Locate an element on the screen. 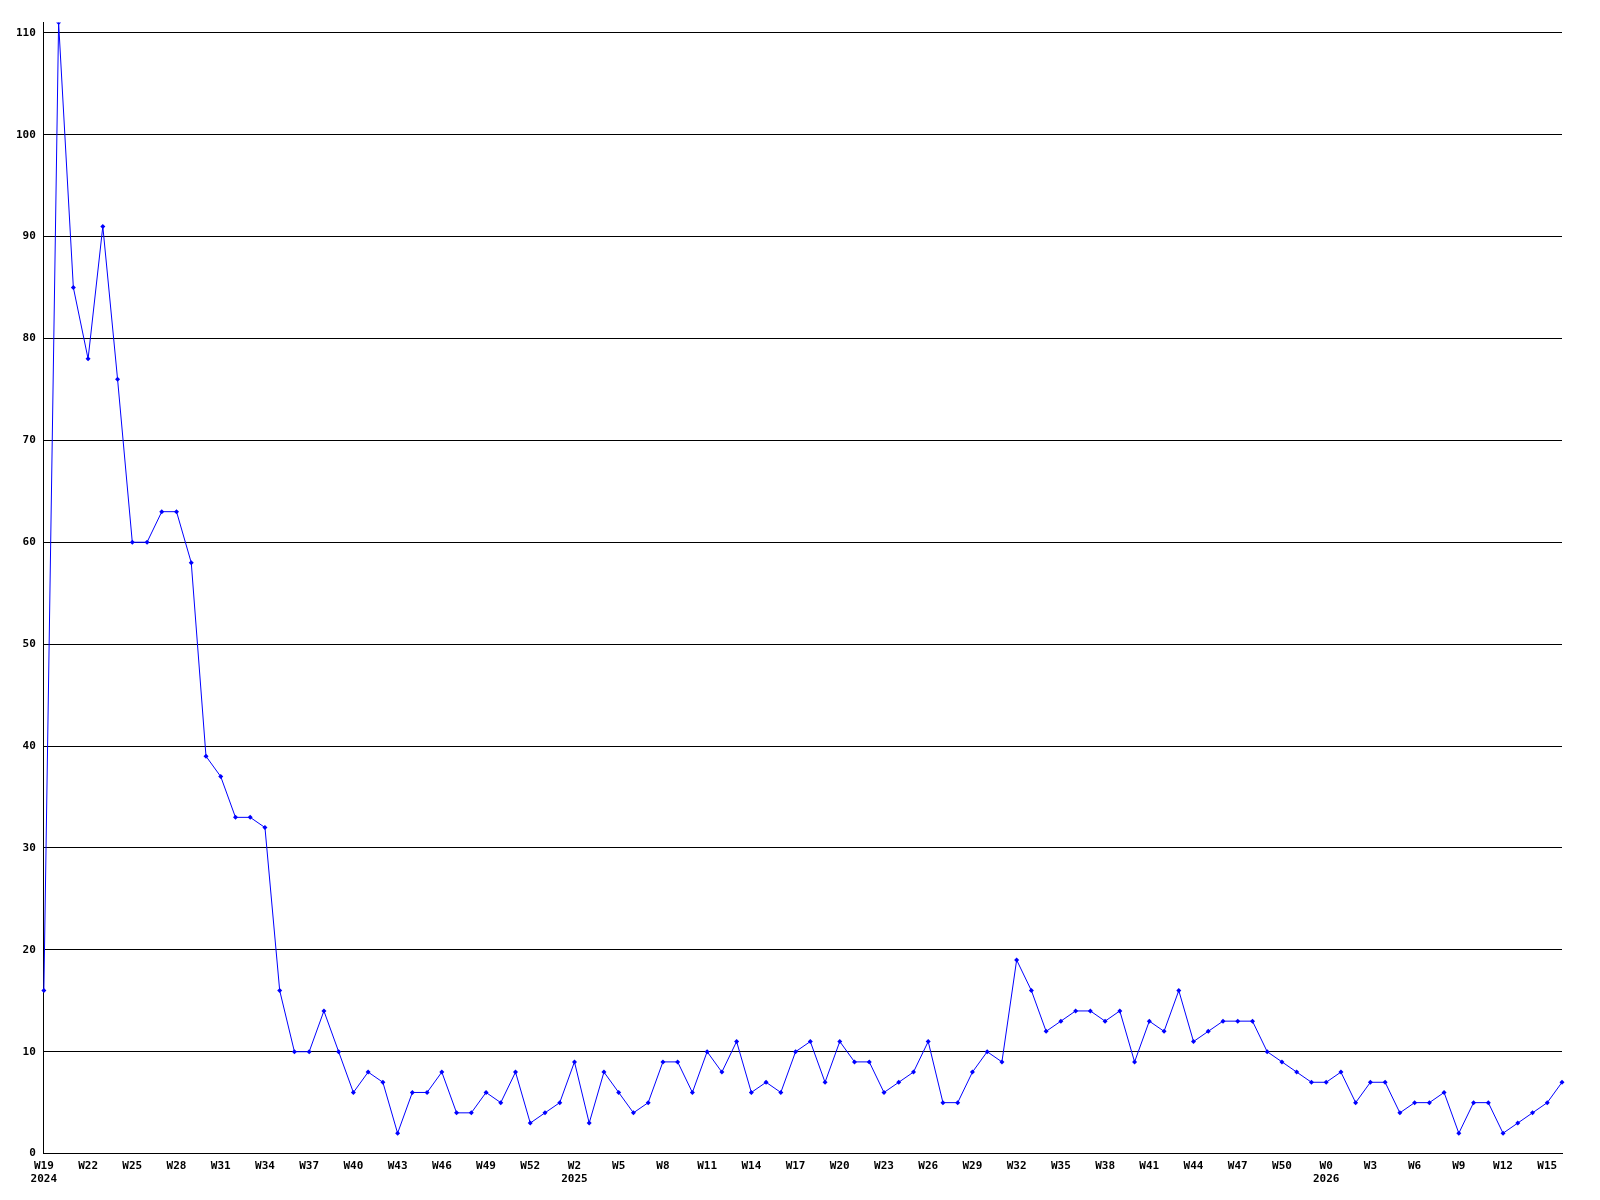  x-tick-label: W50 is located at coordinates (1282, 1166).